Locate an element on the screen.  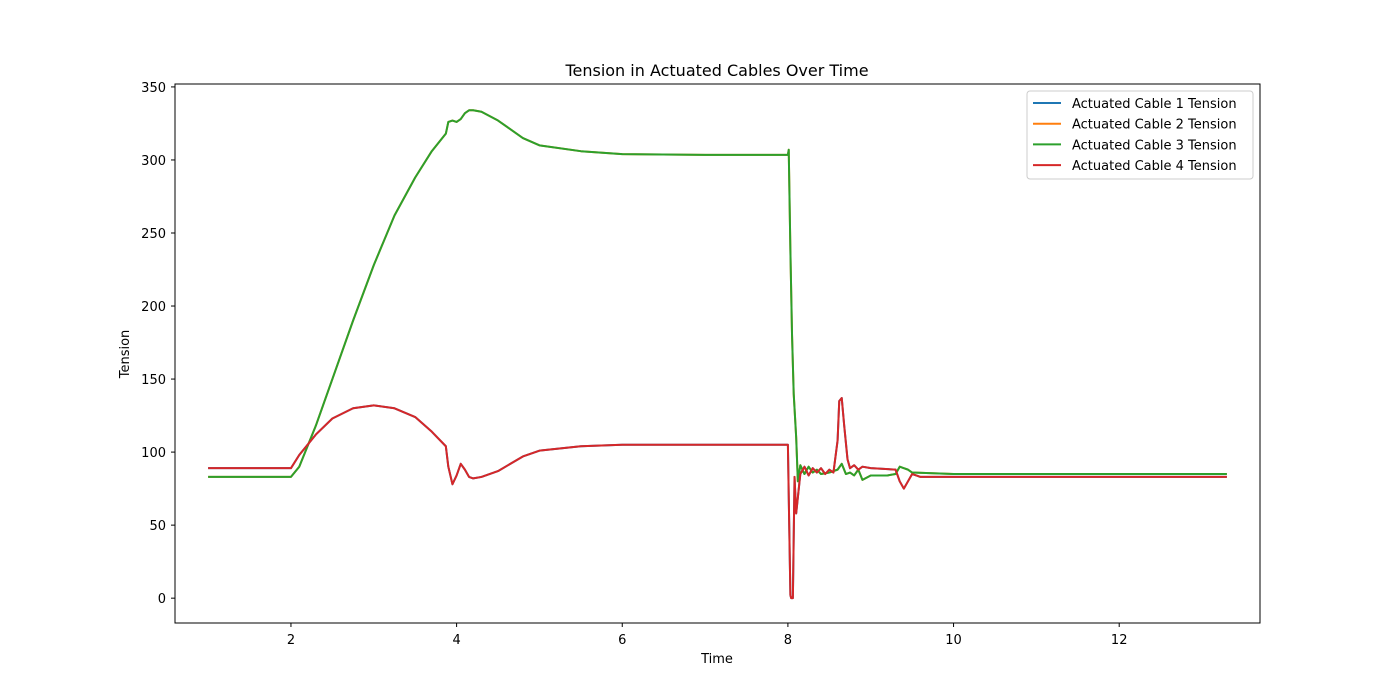
y-tick-label: 100 is located at coordinates (153, 453).